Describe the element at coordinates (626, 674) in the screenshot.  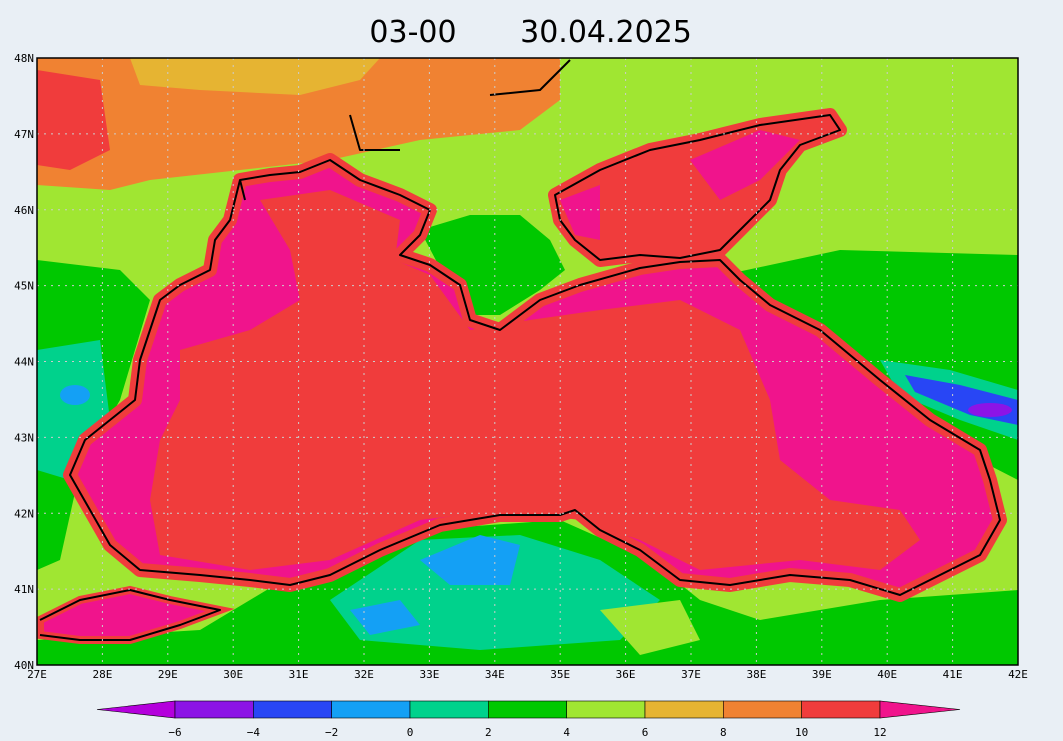
I see `longitude-label: 36E` at that location.